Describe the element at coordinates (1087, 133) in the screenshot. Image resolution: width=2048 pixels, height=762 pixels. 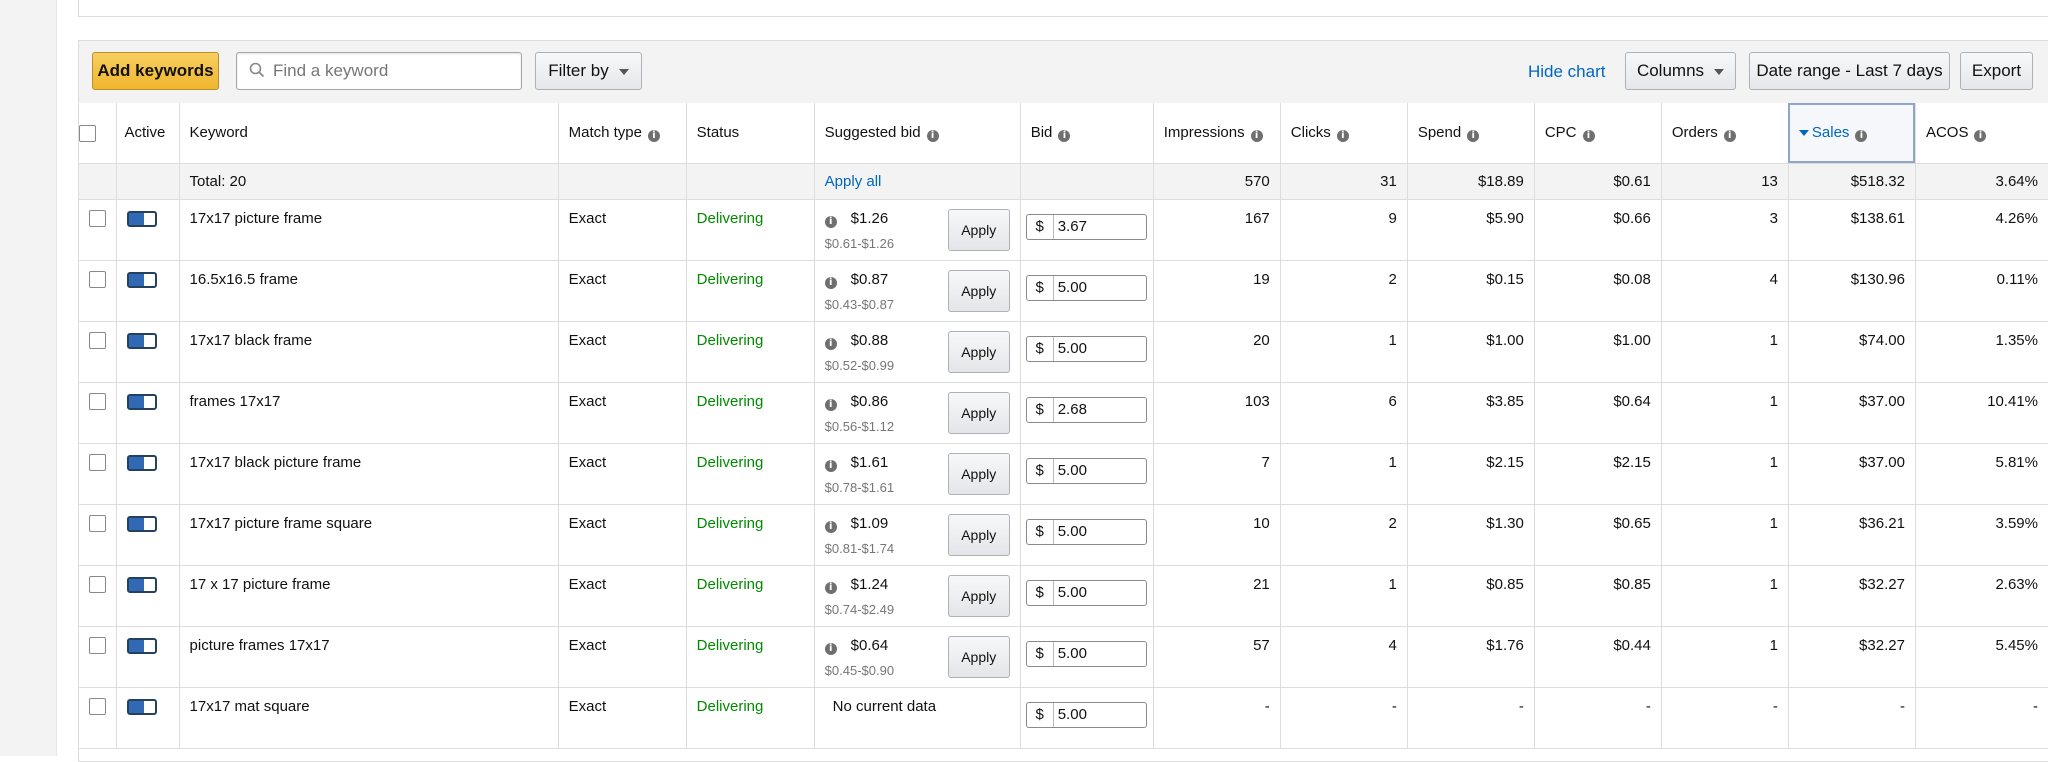
I see `header-bid: Bid i` at that location.